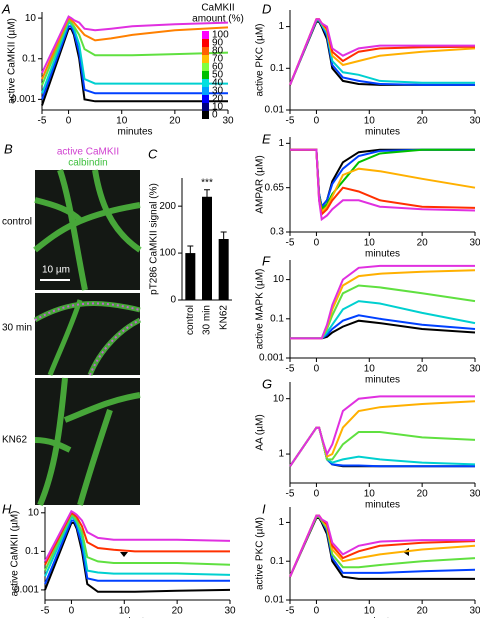 The width and height of the screenshot is (480, 618). I want to click on colorbar-label: 0, so click(215, 115).